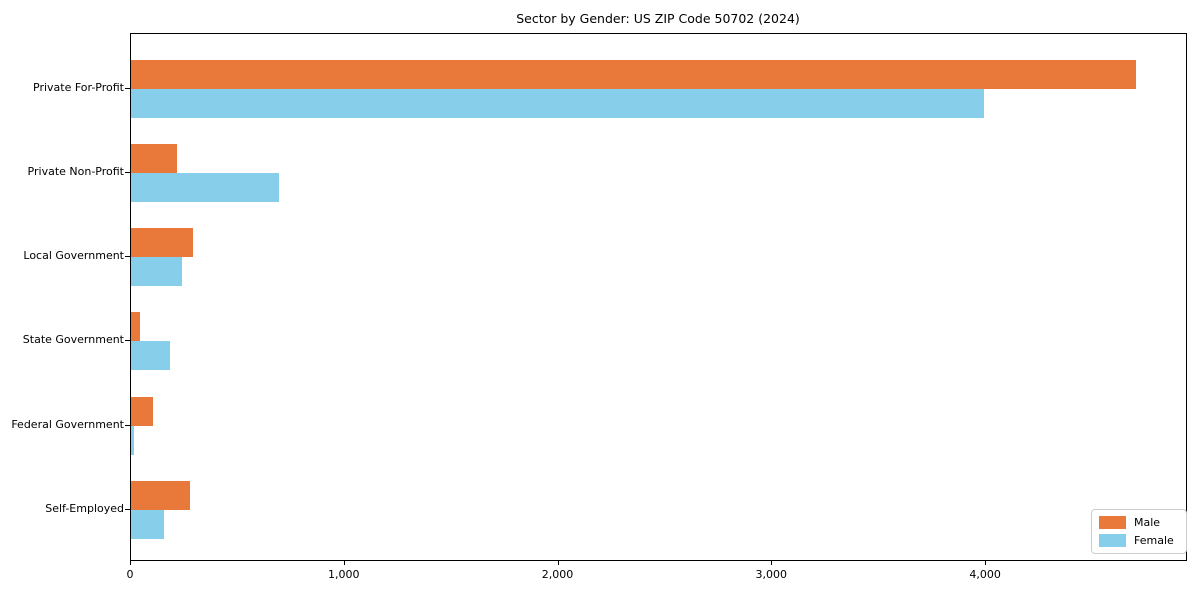 The width and height of the screenshot is (1200, 600). I want to click on x-tick-label: 0, so click(130, 574).